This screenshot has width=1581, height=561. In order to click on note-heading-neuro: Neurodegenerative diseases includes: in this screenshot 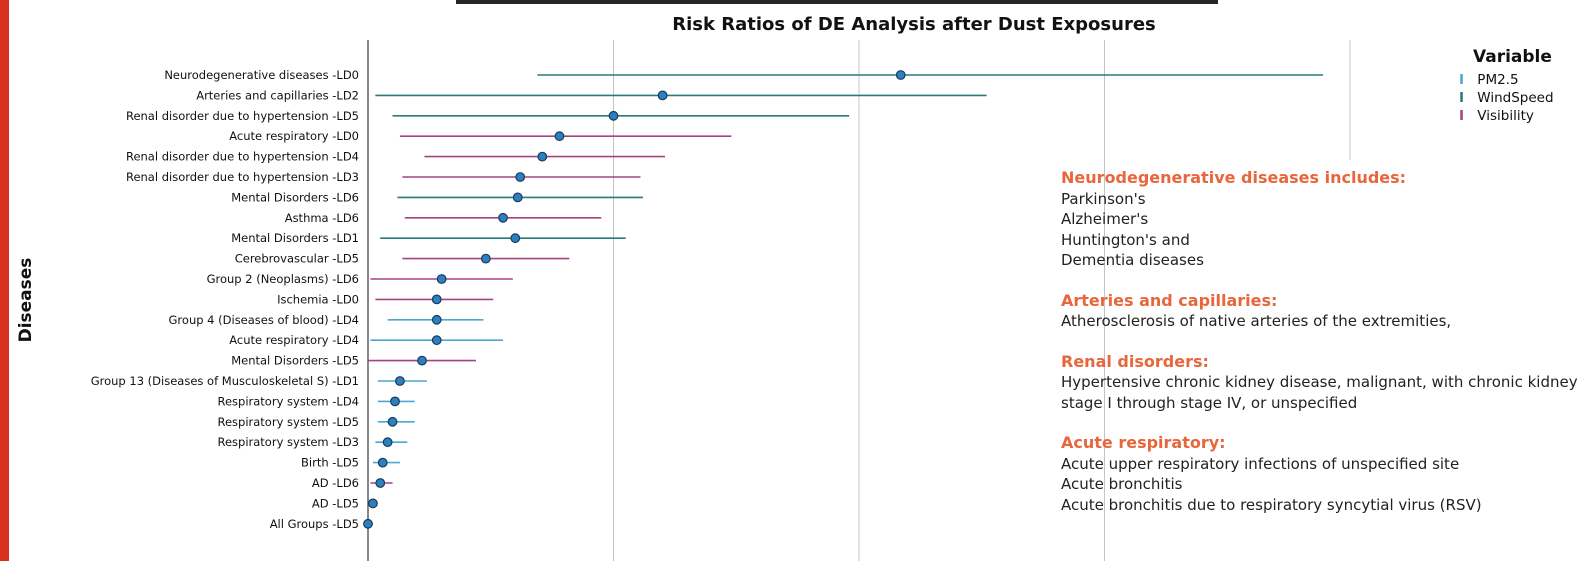, I will do `click(1234, 177)`.